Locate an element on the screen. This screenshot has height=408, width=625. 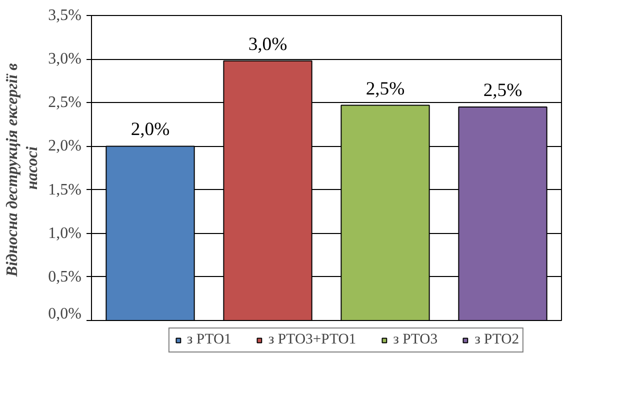
legend-label: з РТО3 is located at coordinates (415, 340).